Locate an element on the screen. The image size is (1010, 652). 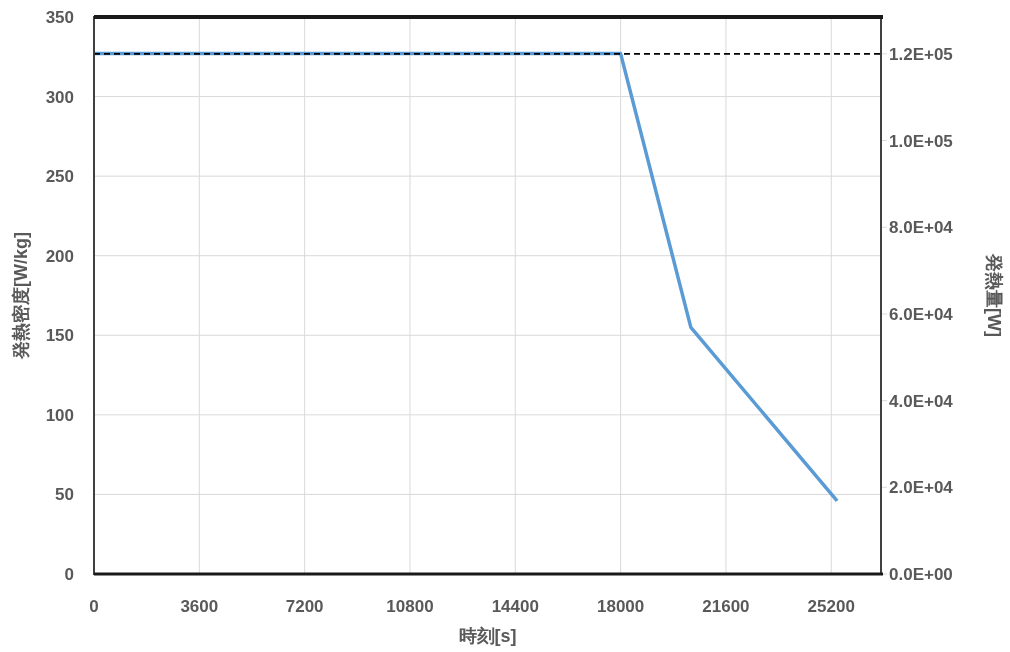
y-axis-title: 発熱密度[W/kg] is located at coordinates (21, 296).